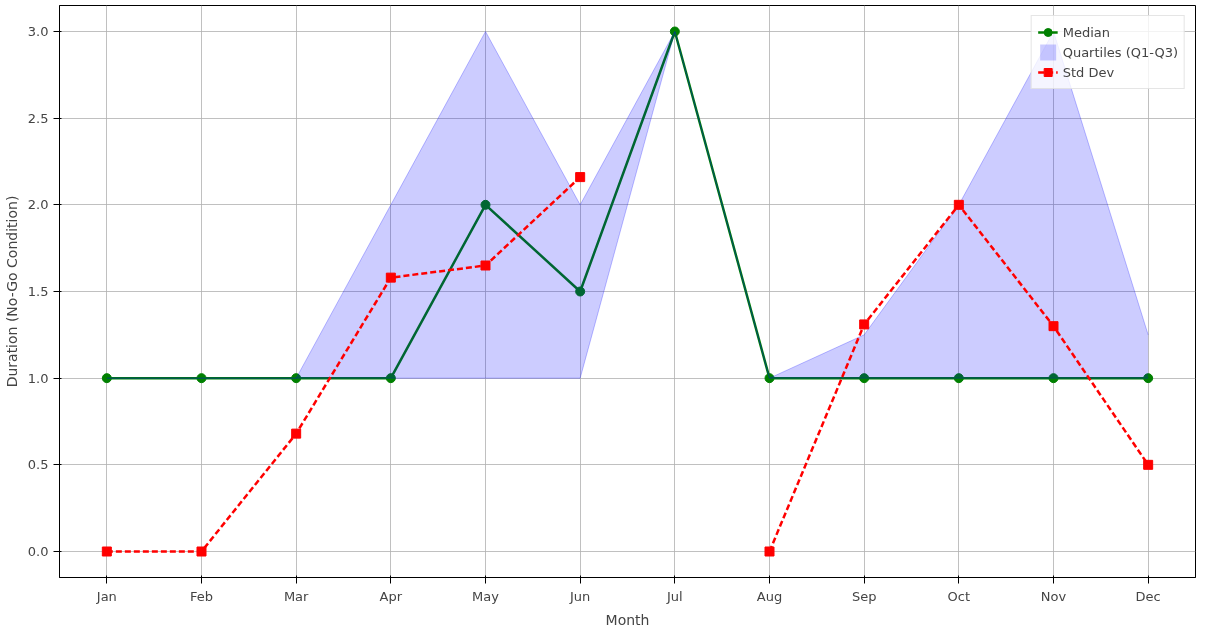 The image size is (1210, 644). What do you see at coordinates (580, 596) in the screenshot?
I see `x-tick-label: Jun` at bounding box center [580, 596].